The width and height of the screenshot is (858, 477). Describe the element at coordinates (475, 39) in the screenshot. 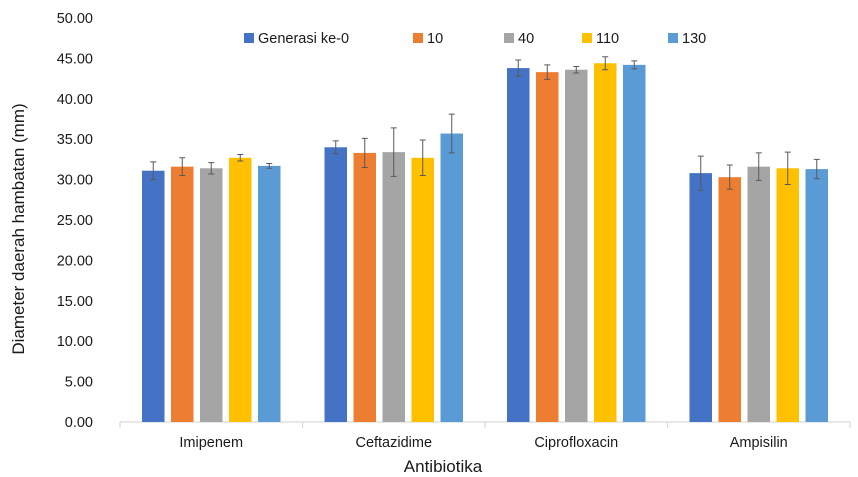

I see `legend: Generasi ke-0 10 40 110 130` at that location.